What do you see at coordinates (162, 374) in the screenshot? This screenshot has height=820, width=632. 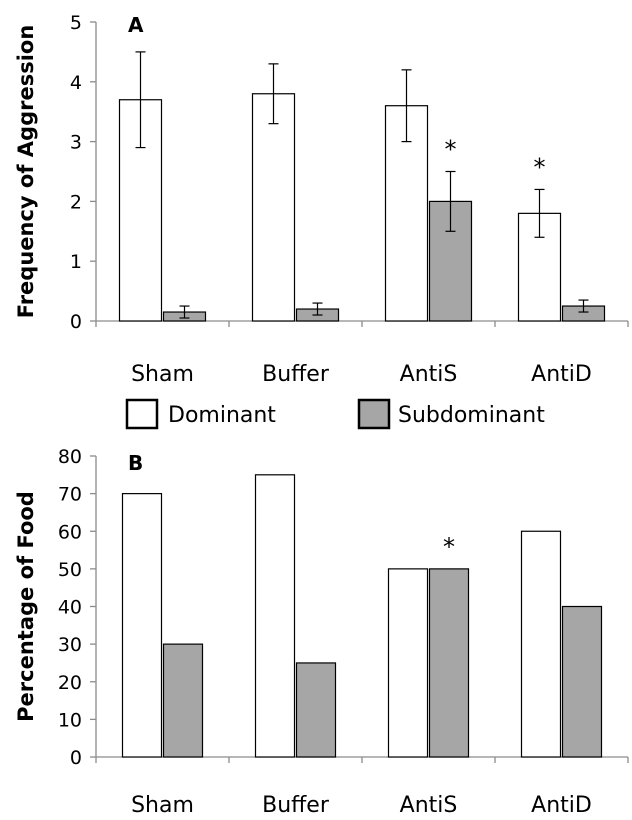 I see `panel-a-category-label: Sham` at bounding box center [162, 374].